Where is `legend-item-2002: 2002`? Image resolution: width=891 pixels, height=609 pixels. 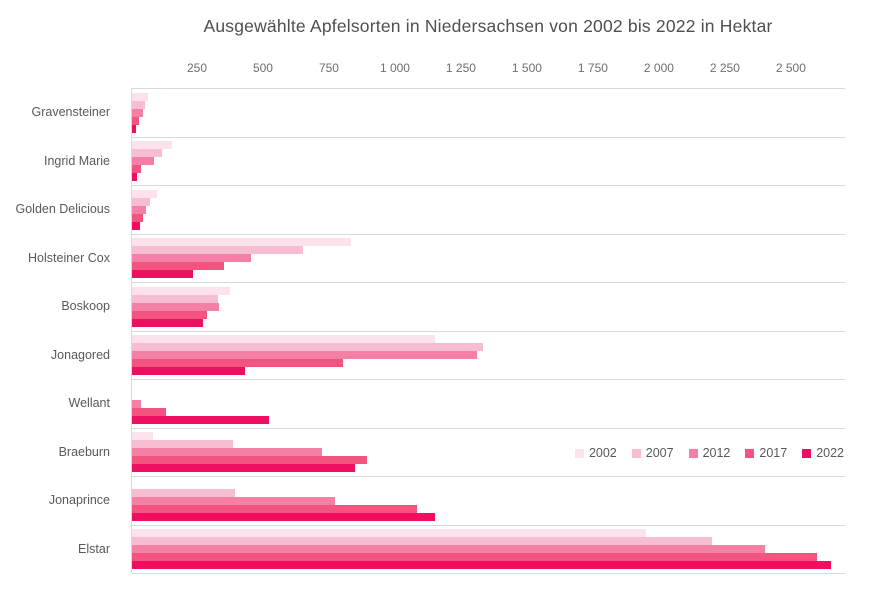
legend-item-2002: 2002 is located at coordinates (595, 453).